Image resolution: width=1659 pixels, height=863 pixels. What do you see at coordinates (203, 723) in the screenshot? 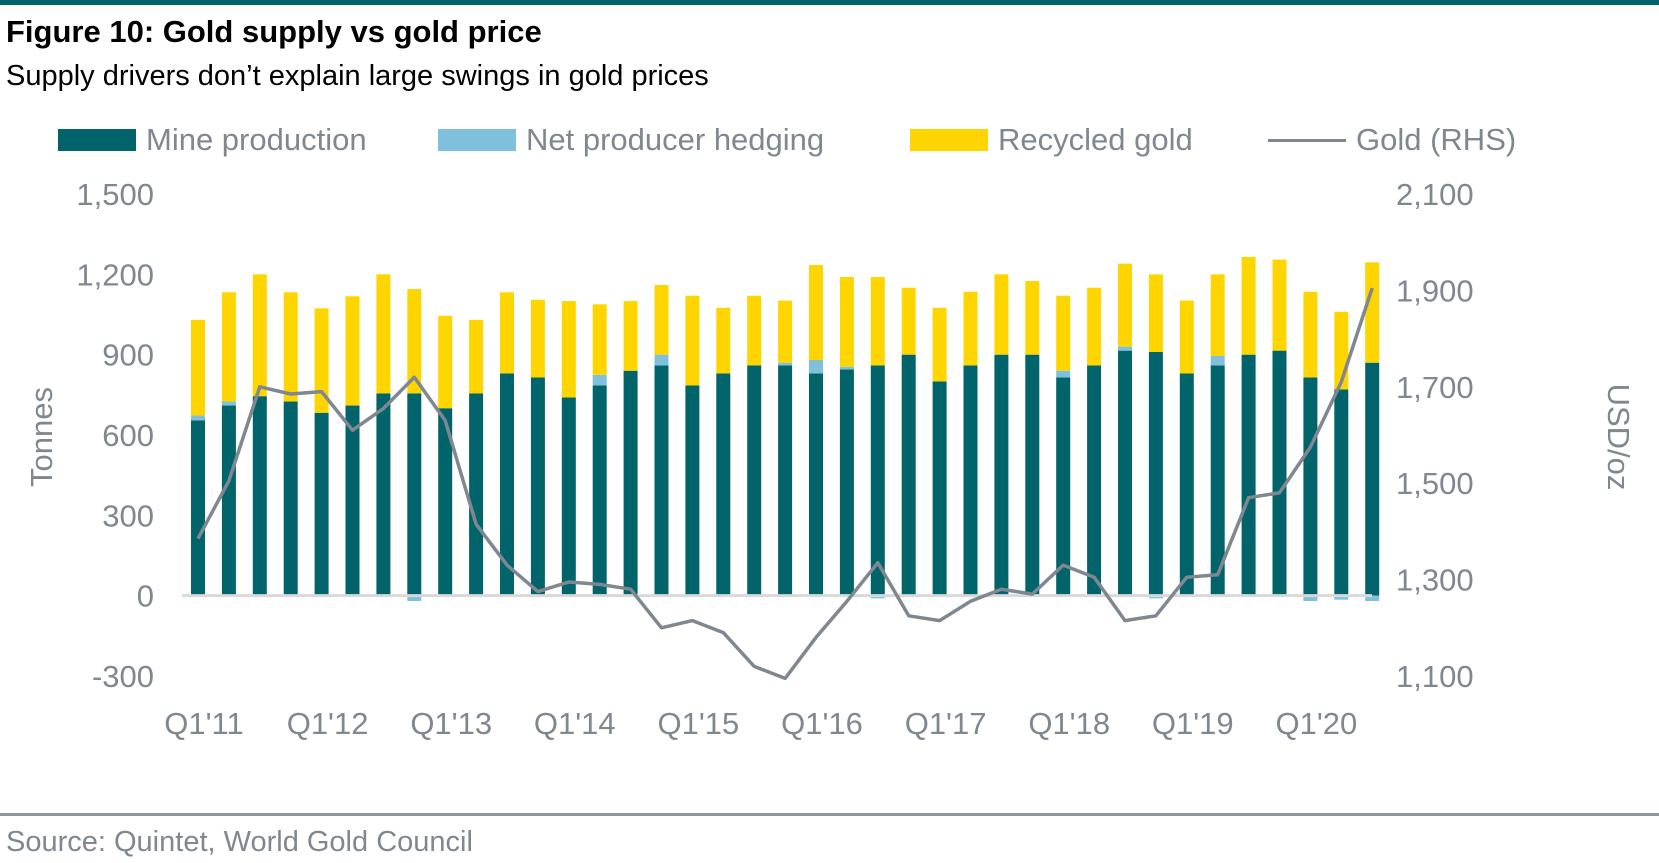
I see `x-tick-label: Q1'11` at bounding box center [203, 723].